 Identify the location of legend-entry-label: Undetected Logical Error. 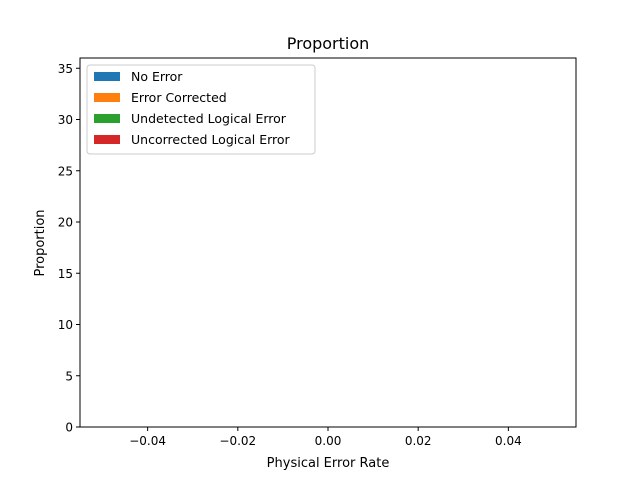
(209, 118).